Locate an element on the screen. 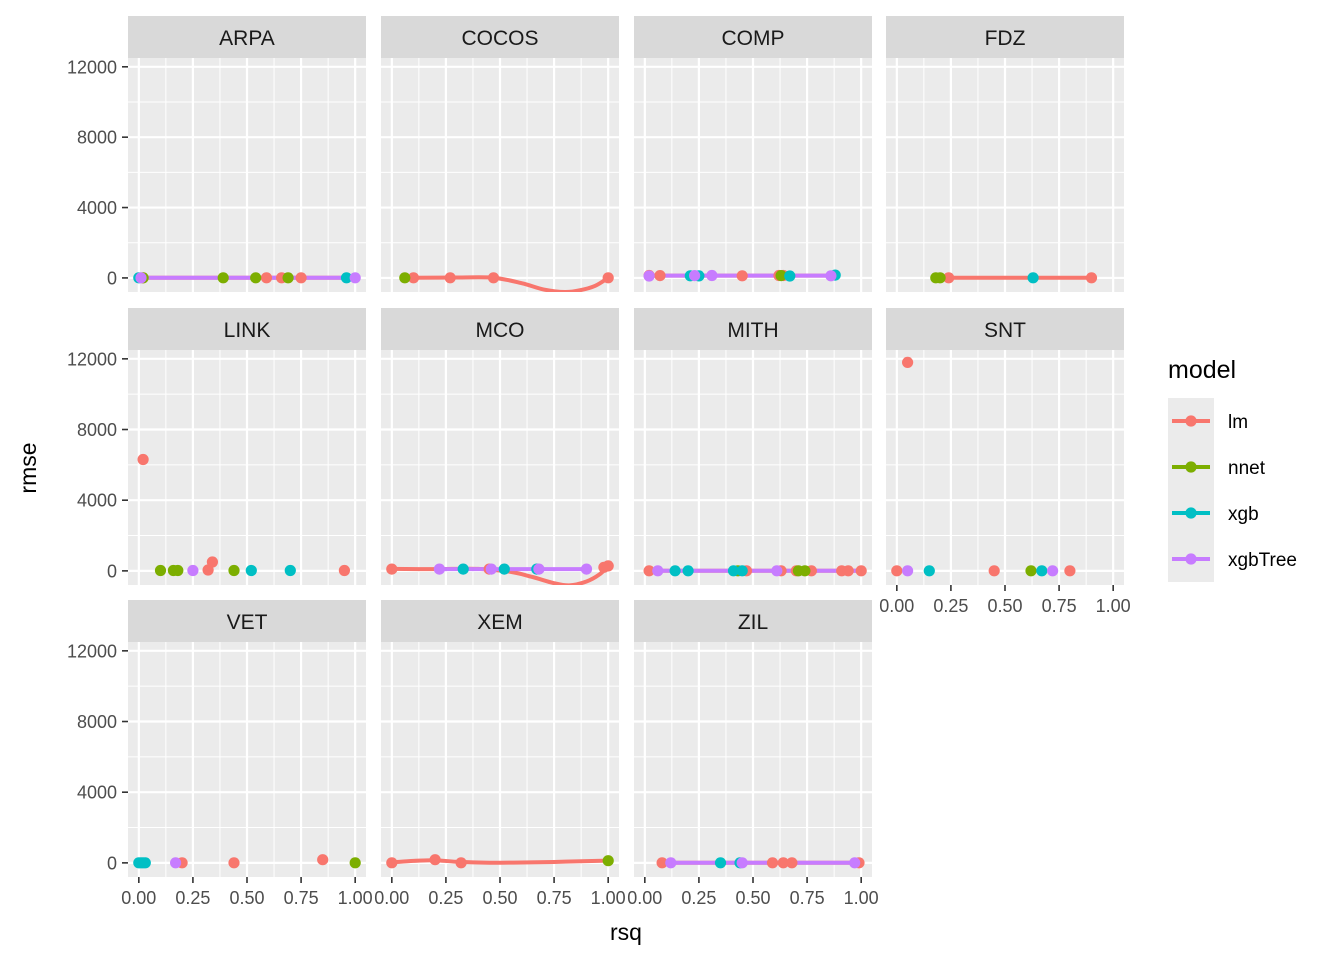  legend-label: lm is located at coordinates (1238, 422).